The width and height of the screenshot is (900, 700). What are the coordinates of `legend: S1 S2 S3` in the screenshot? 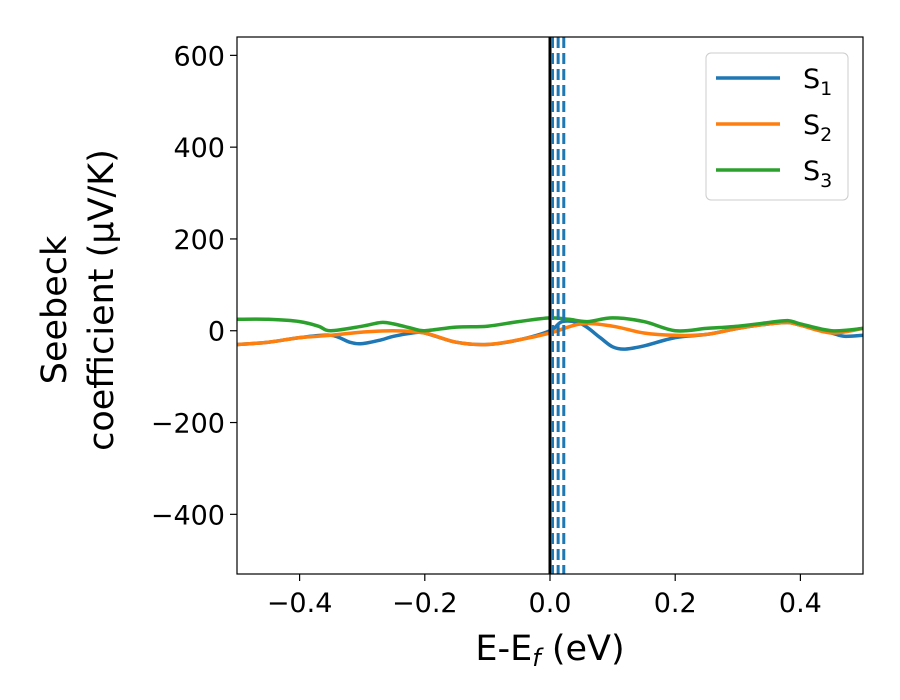 It's located at (777, 126).